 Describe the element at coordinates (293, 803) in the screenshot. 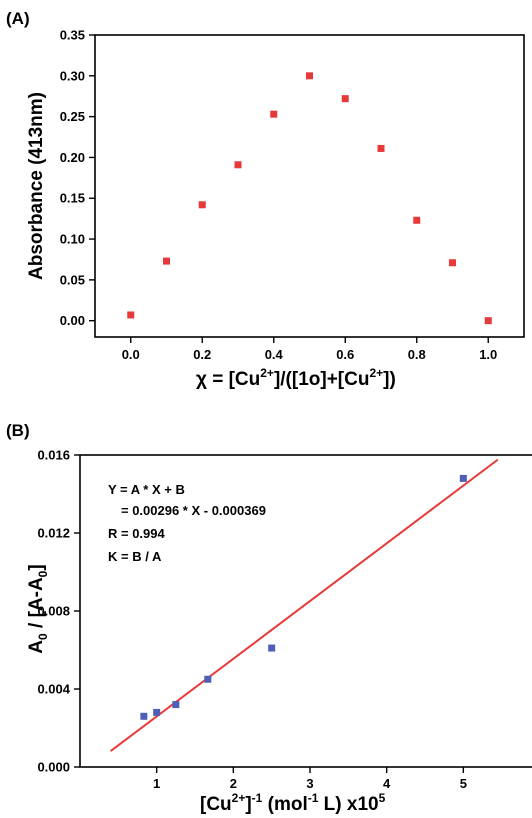

I see `panel-b-x-axis-title: [Cu2+]-1 (mol-1 L) x105` at that location.